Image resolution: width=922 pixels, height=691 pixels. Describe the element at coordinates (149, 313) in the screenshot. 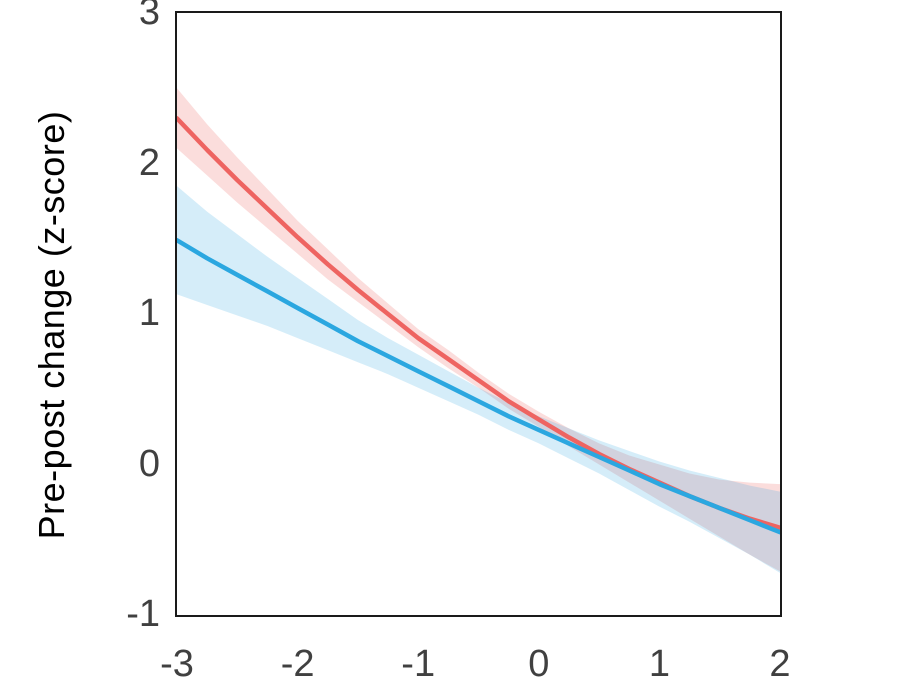

I see `y-tick-label: 1` at that location.